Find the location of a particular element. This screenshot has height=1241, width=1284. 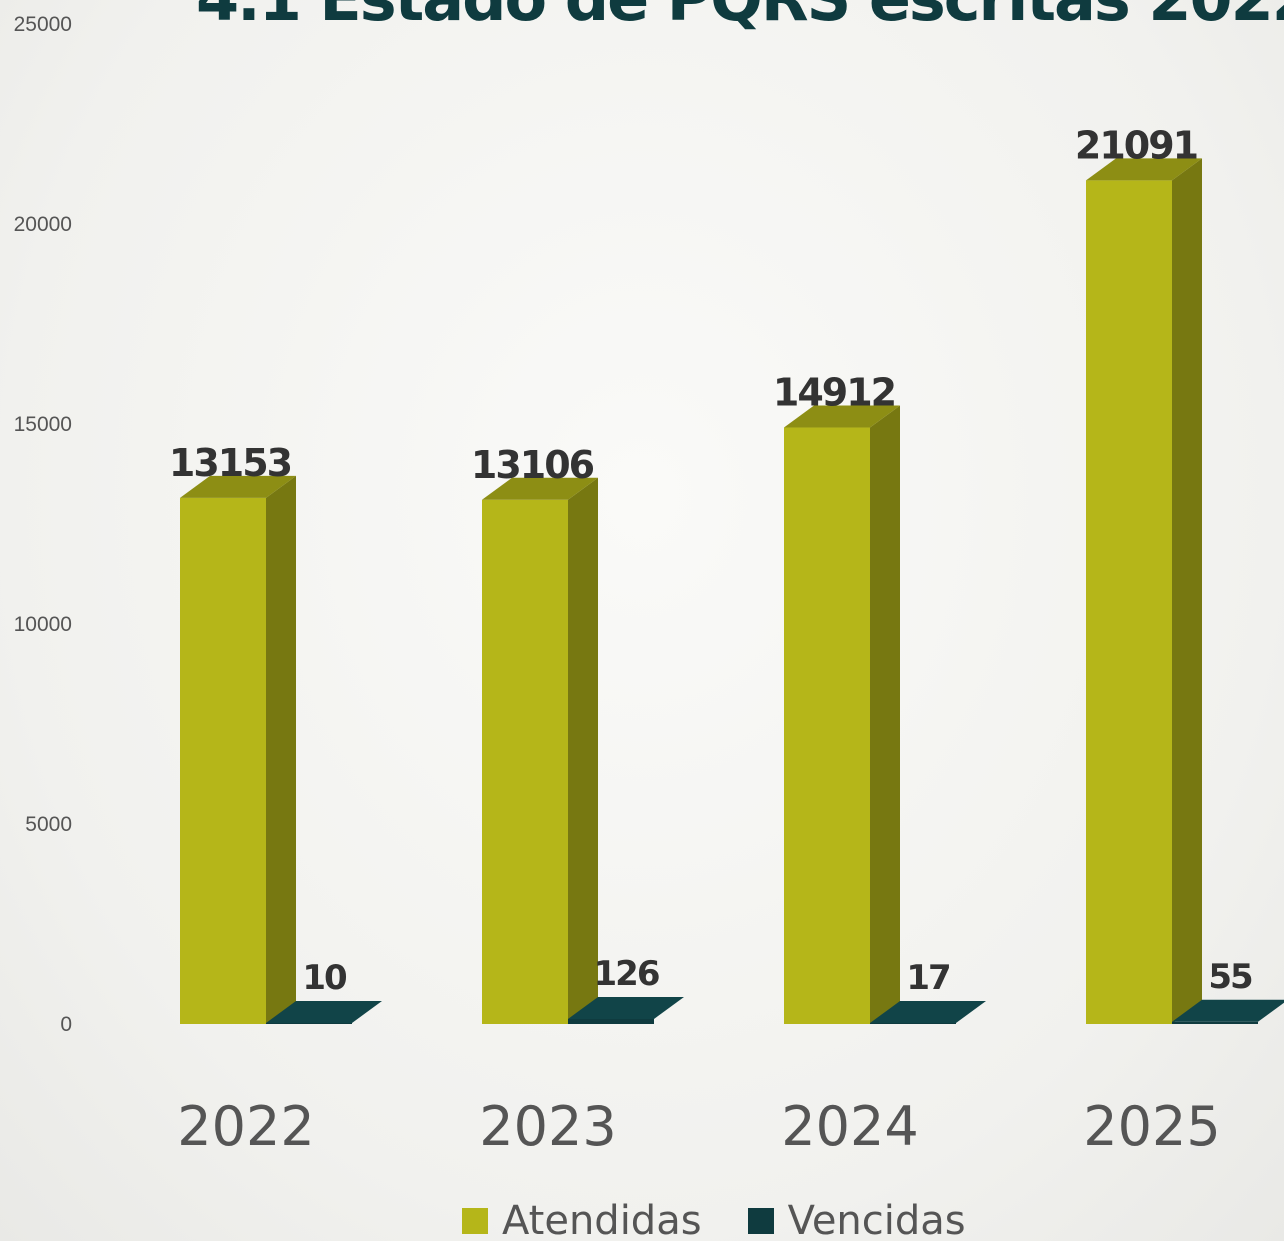

y-tick-label: 15000 is located at coordinates (43, 424).